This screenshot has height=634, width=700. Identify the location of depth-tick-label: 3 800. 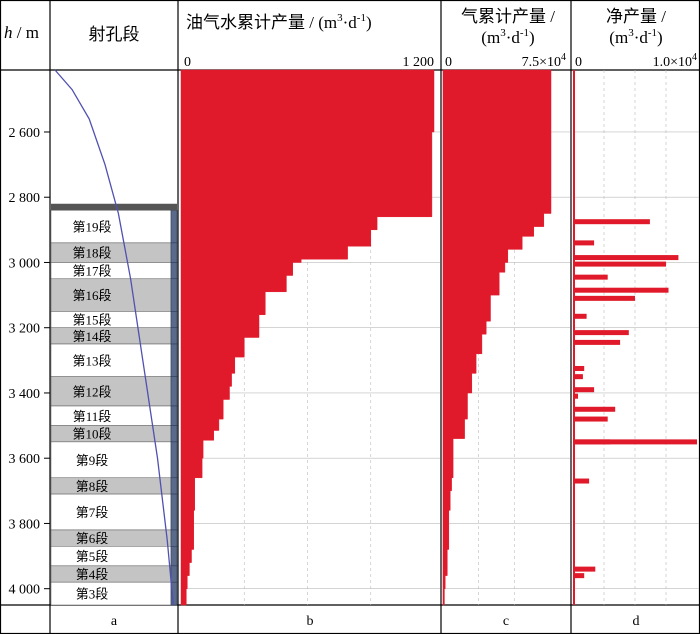
(25, 524).